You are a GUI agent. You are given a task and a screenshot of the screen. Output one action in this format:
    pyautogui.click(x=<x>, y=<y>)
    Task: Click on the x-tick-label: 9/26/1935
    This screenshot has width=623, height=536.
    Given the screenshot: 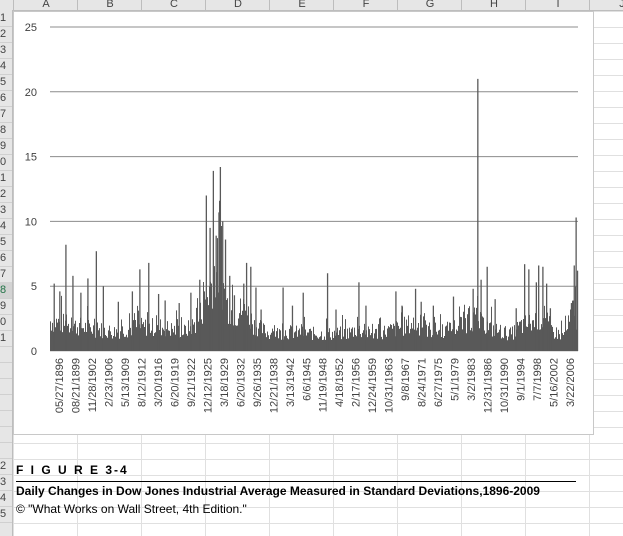 What is the action you would take?
    pyautogui.click(x=258, y=382)
    